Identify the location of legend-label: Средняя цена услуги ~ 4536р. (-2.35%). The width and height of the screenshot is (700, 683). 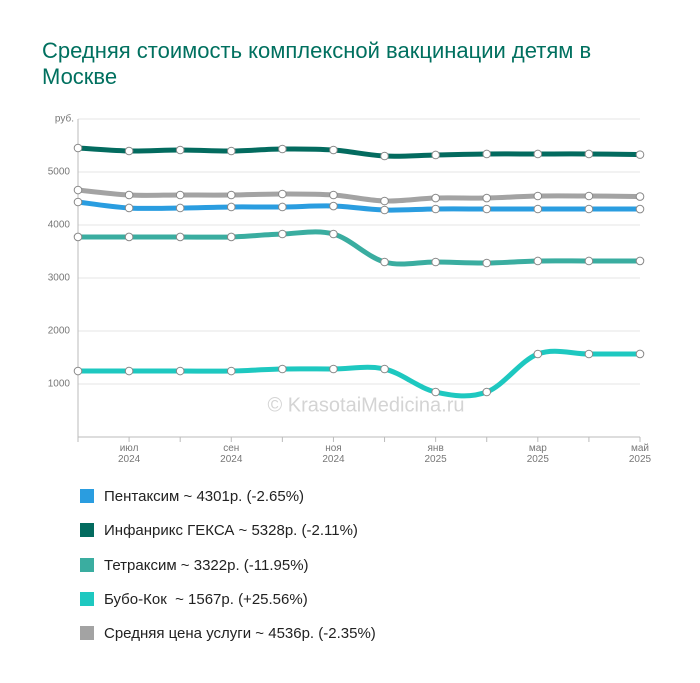
(240, 634).